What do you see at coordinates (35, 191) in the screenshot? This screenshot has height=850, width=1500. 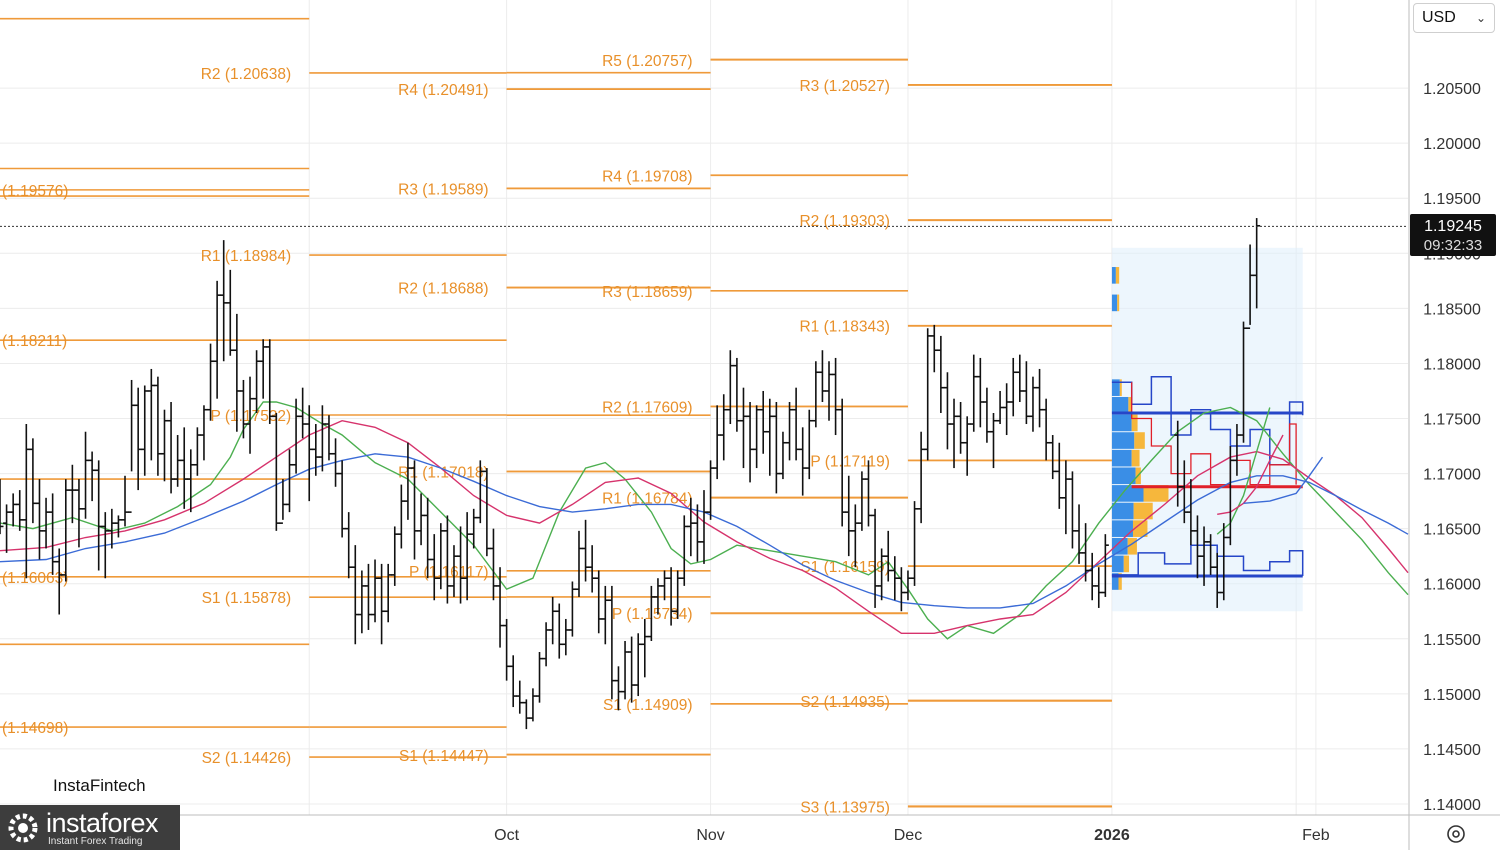 I see `pivot-label: (1.19576)` at bounding box center [35, 191].